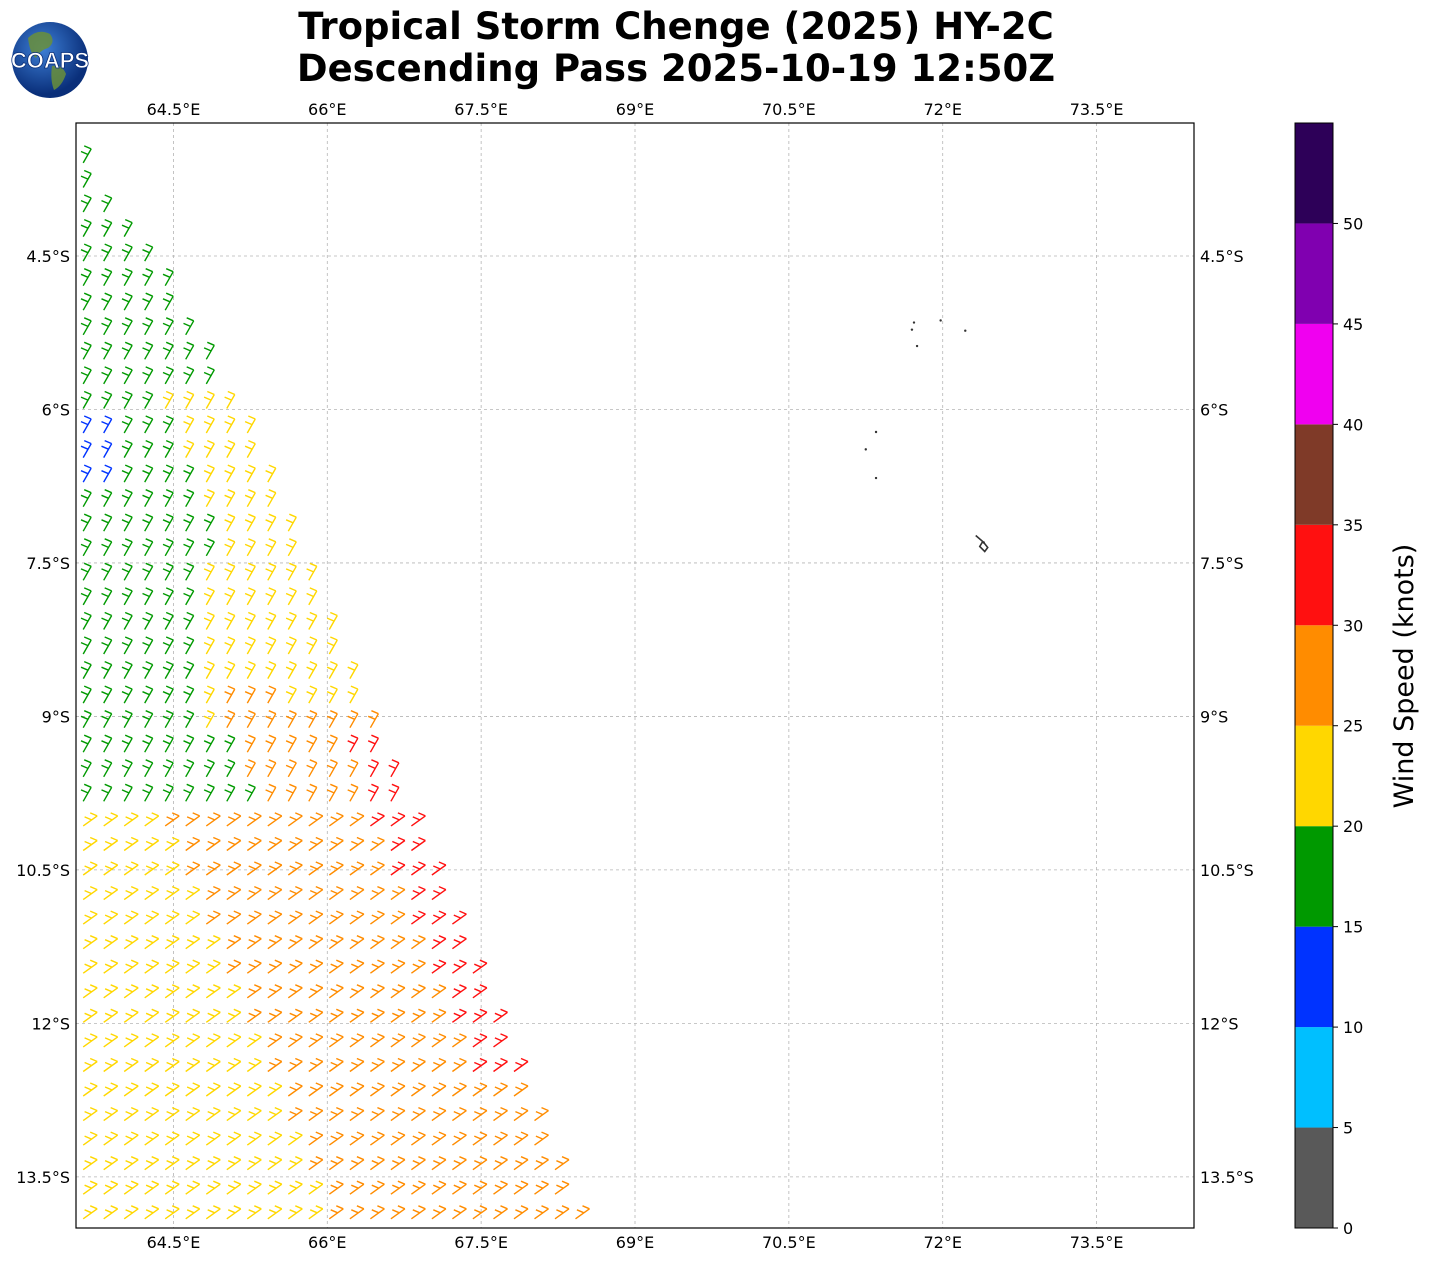 The image size is (1432, 1264). What do you see at coordinates (327, 1242) in the screenshot?
I see `x-tick-label: 66°E` at bounding box center [327, 1242].